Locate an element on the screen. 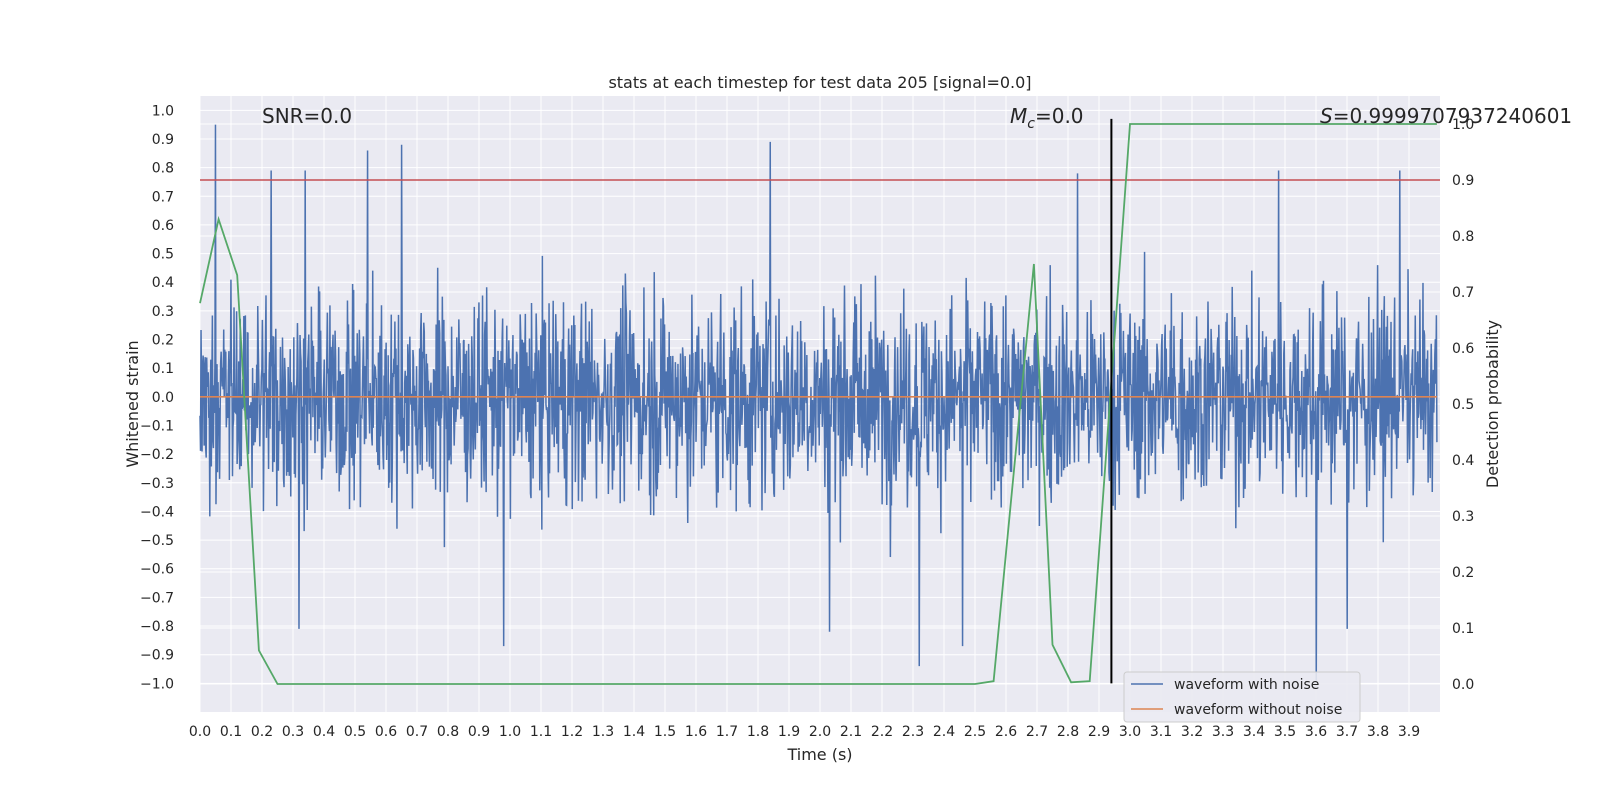 The image size is (1600, 800). y-tick-label: −0.5 is located at coordinates (157, 541).